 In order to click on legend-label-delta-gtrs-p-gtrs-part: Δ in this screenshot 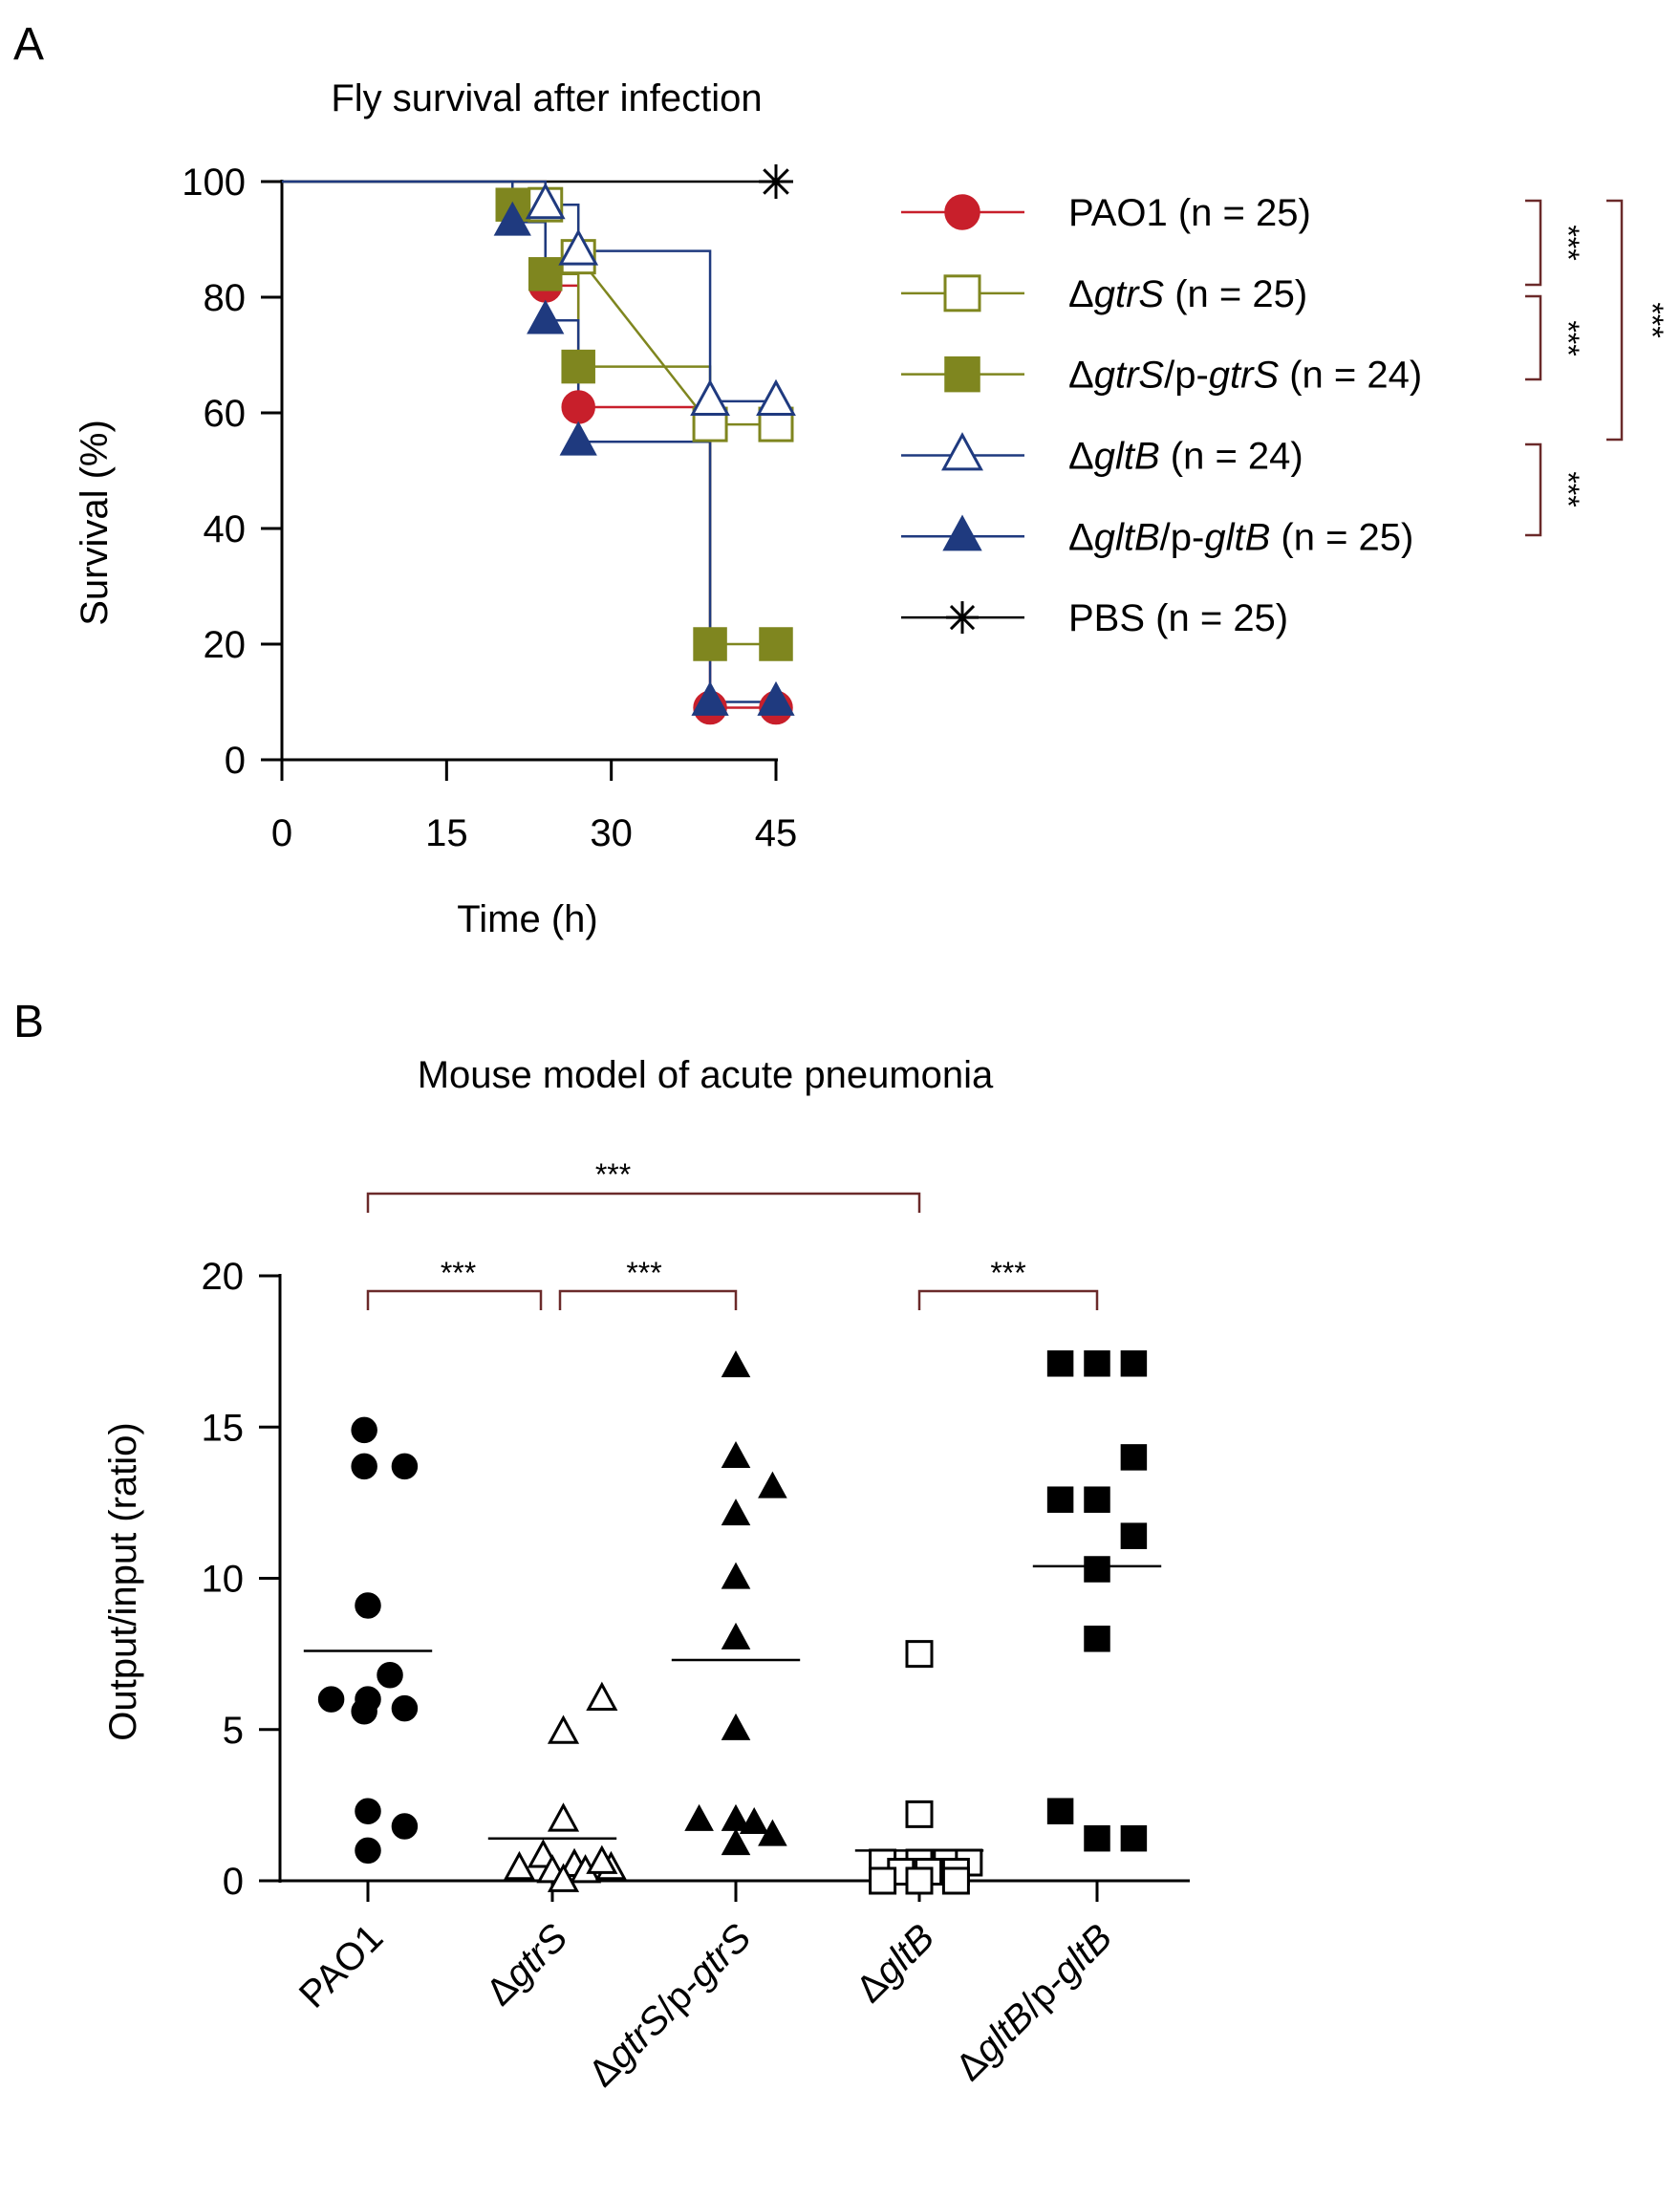, I will do `click(1081, 376)`.